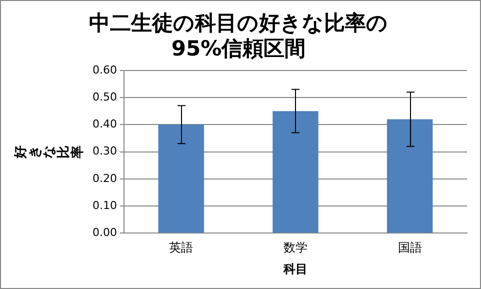 The width and height of the screenshot is (481, 289). Describe the element at coordinates (50, 152) in the screenshot. I see `y-axis-title: 好きな比率` at that location.